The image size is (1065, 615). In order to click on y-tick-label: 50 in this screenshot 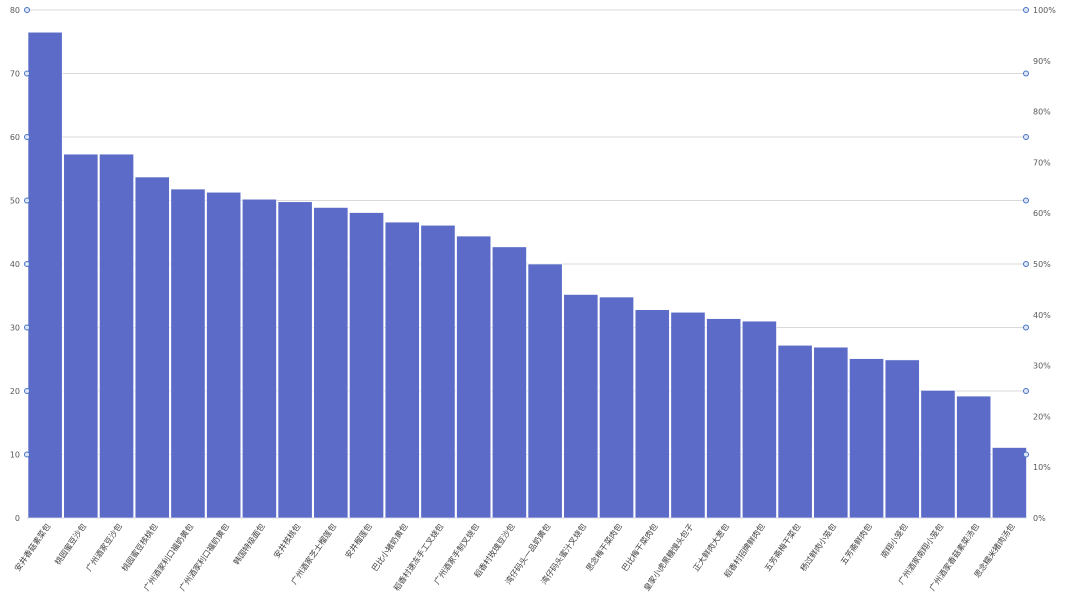, I will do `click(15, 201)`.